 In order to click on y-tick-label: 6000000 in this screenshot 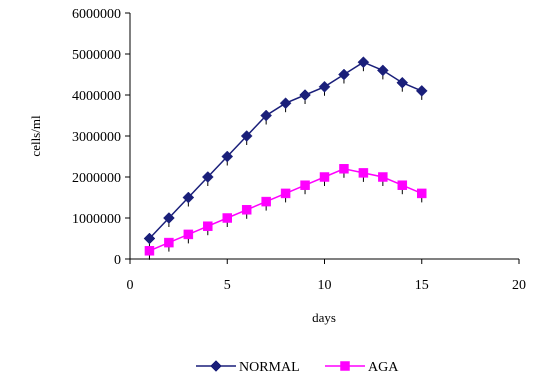, I will do `click(96, 14)`.